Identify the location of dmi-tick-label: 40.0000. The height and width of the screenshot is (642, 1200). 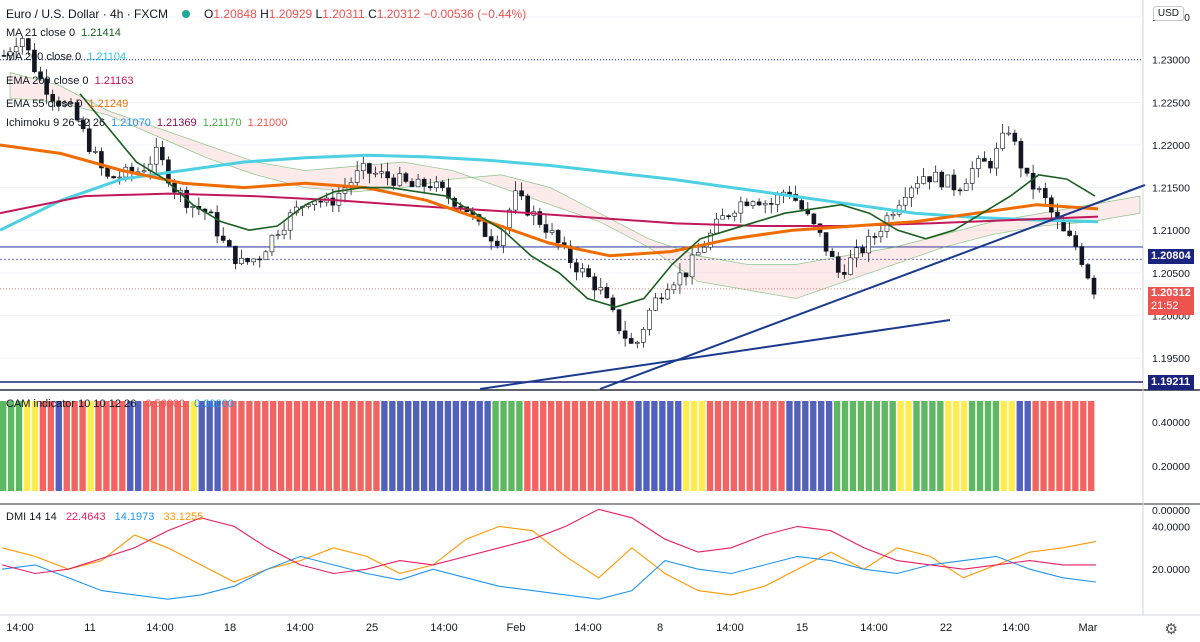
(1171, 527).